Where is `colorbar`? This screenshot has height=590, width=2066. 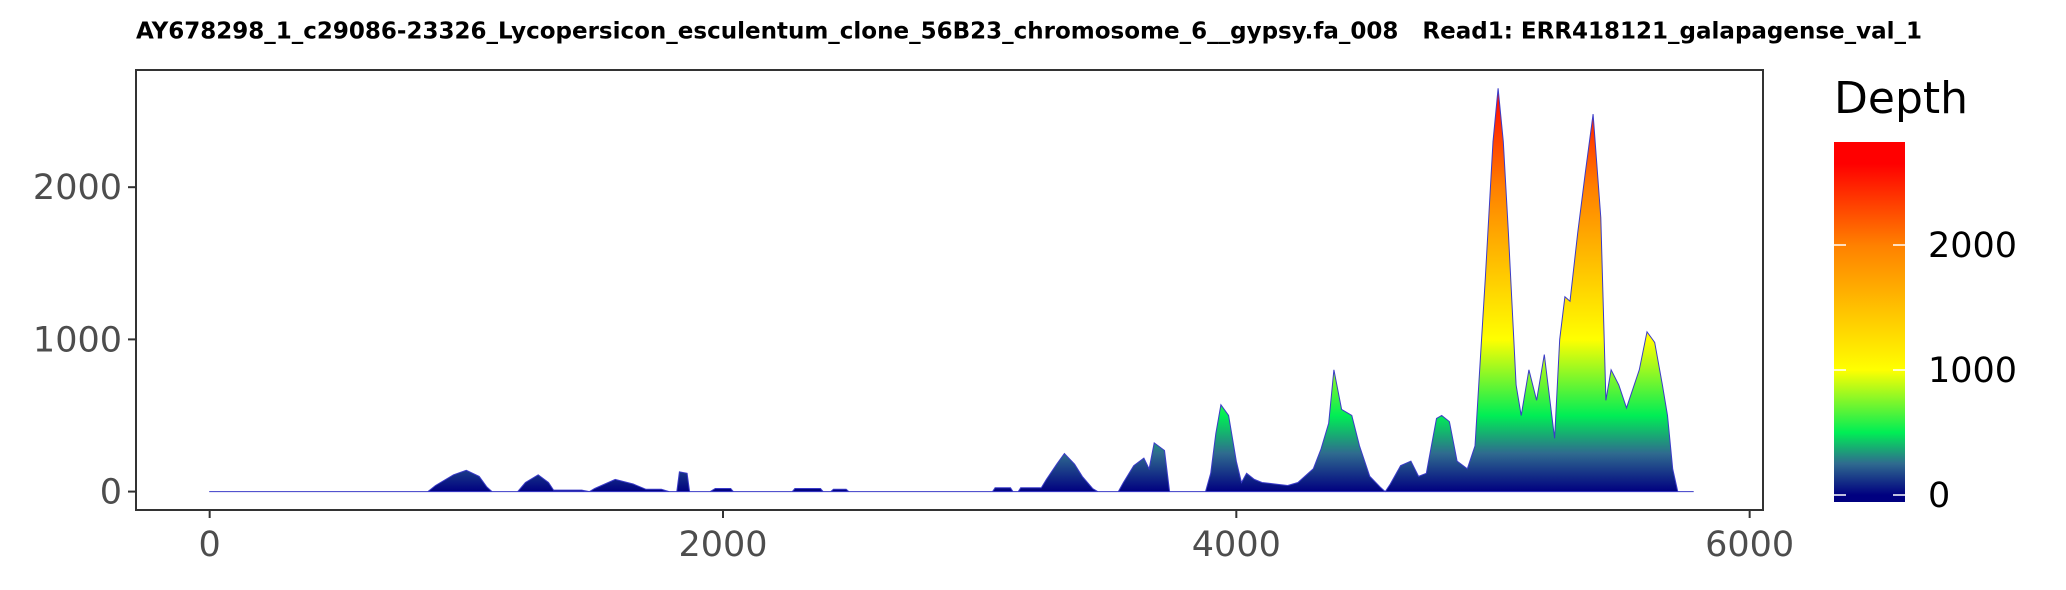
colorbar is located at coordinates (1869, 322).